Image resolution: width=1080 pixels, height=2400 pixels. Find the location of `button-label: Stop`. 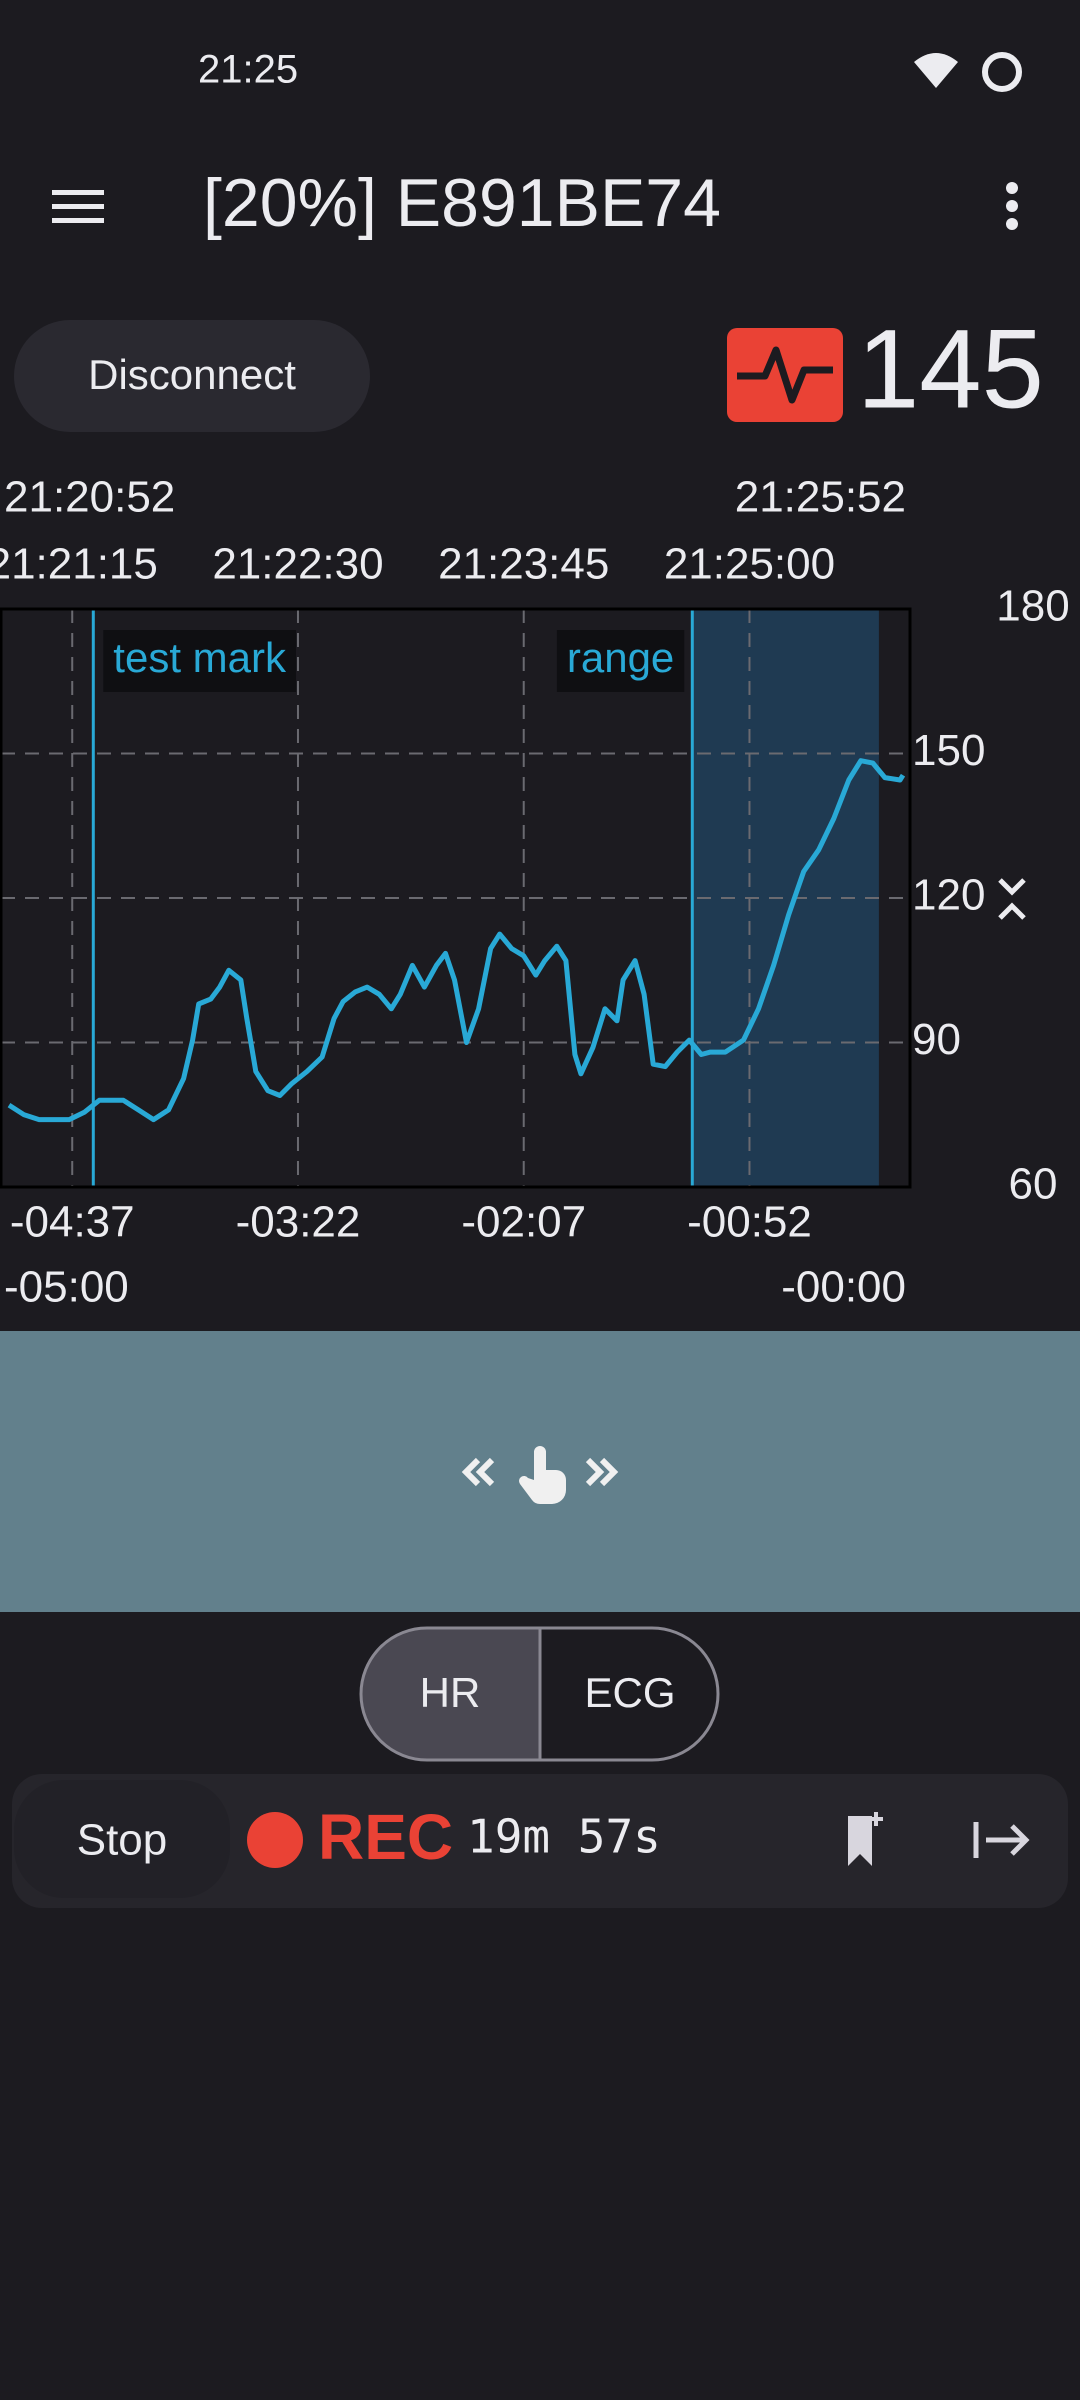

button-label: Stop is located at coordinates (122, 1840).